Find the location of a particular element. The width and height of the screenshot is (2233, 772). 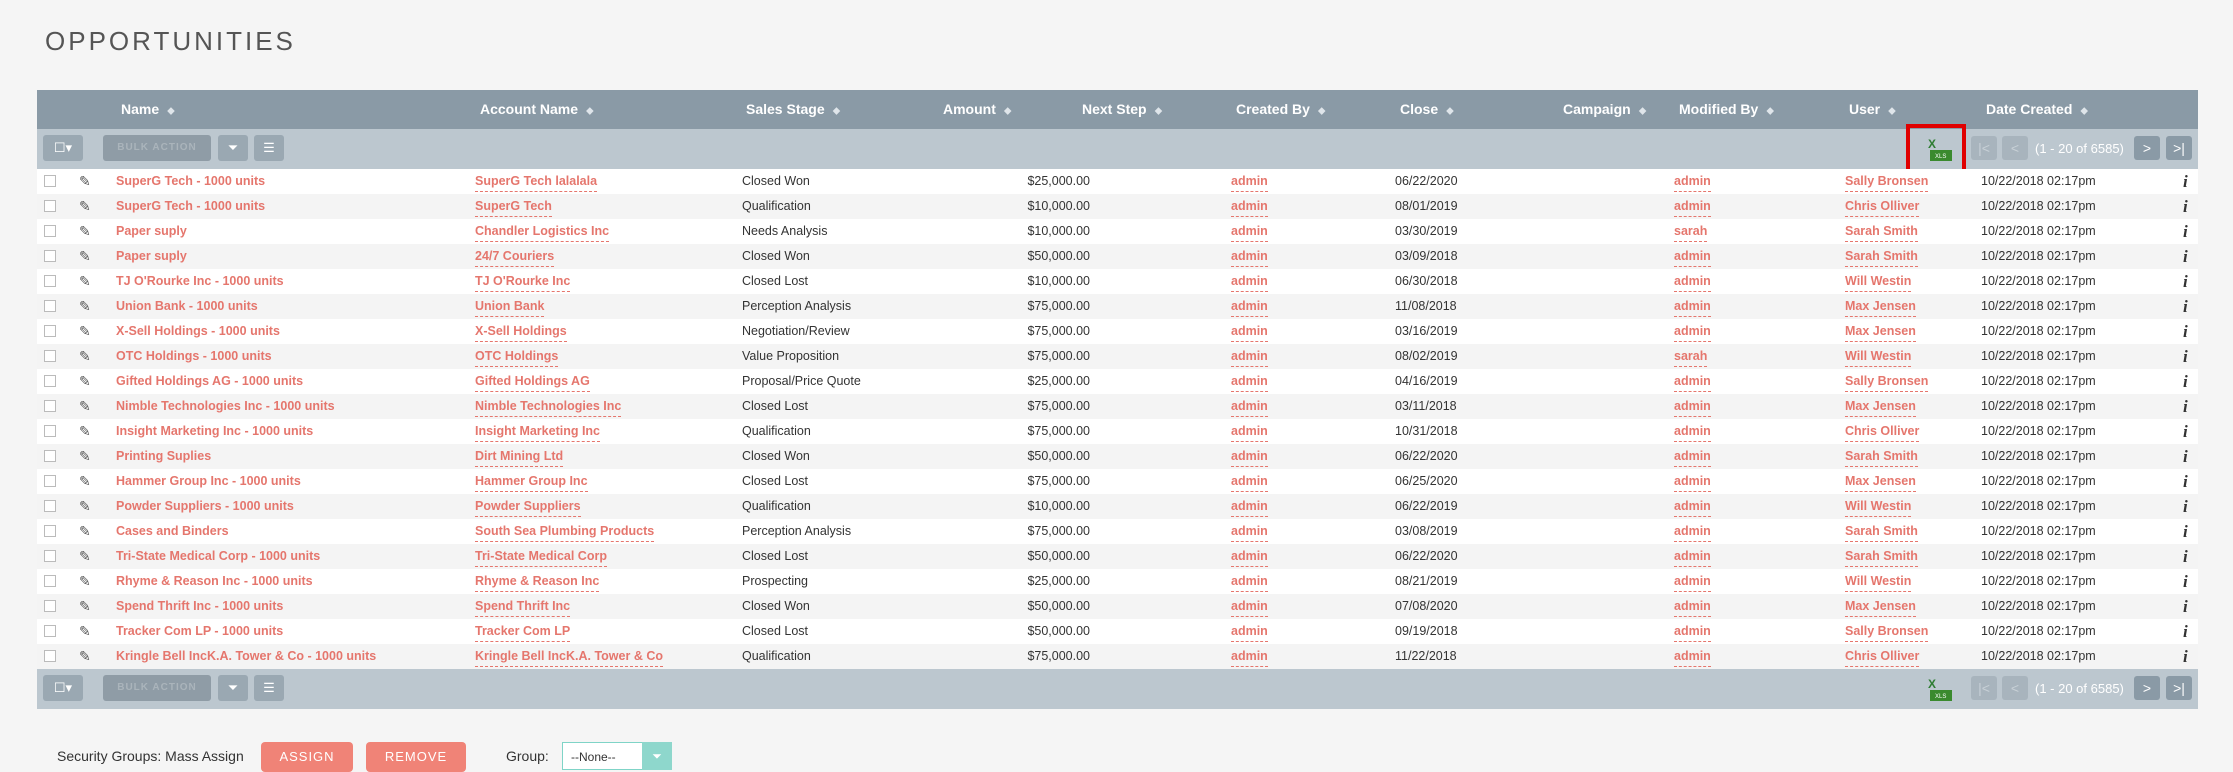

cell-account: Dirt Mining Ltd is located at coordinates (519, 457).